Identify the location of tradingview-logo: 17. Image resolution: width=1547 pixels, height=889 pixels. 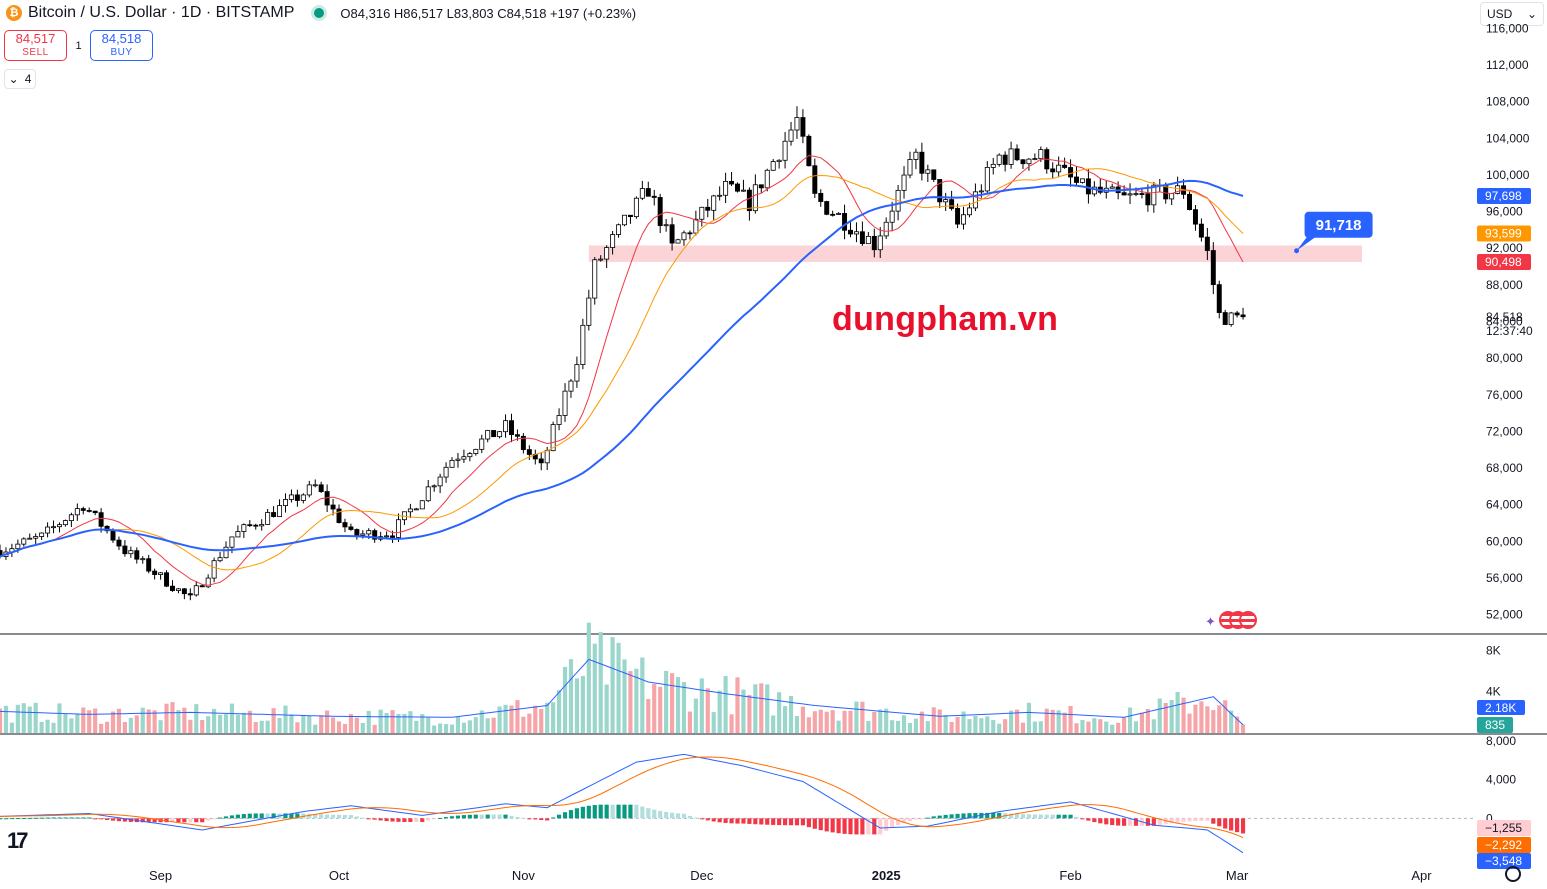
(18, 840).